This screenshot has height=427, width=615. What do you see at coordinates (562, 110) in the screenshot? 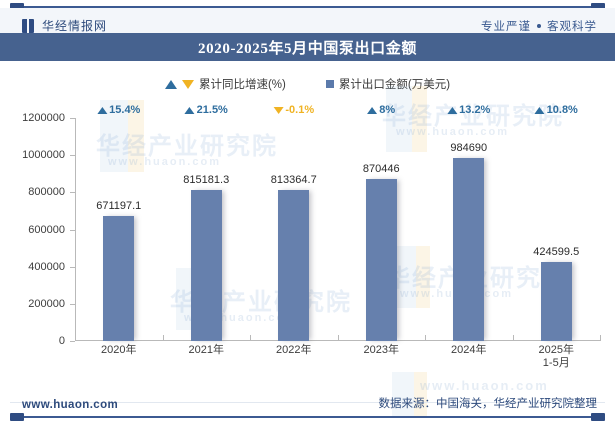
I see `growth-value-label: 10.8%` at bounding box center [562, 110].